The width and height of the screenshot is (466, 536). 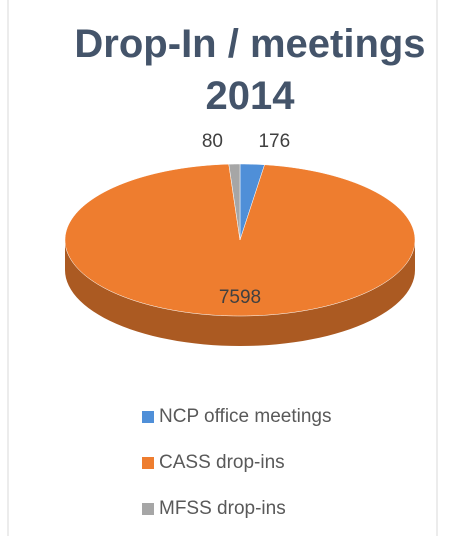 What do you see at coordinates (274, 141) in the screenshot?
I see `data-label: 176` at bounding box center [274, 141].